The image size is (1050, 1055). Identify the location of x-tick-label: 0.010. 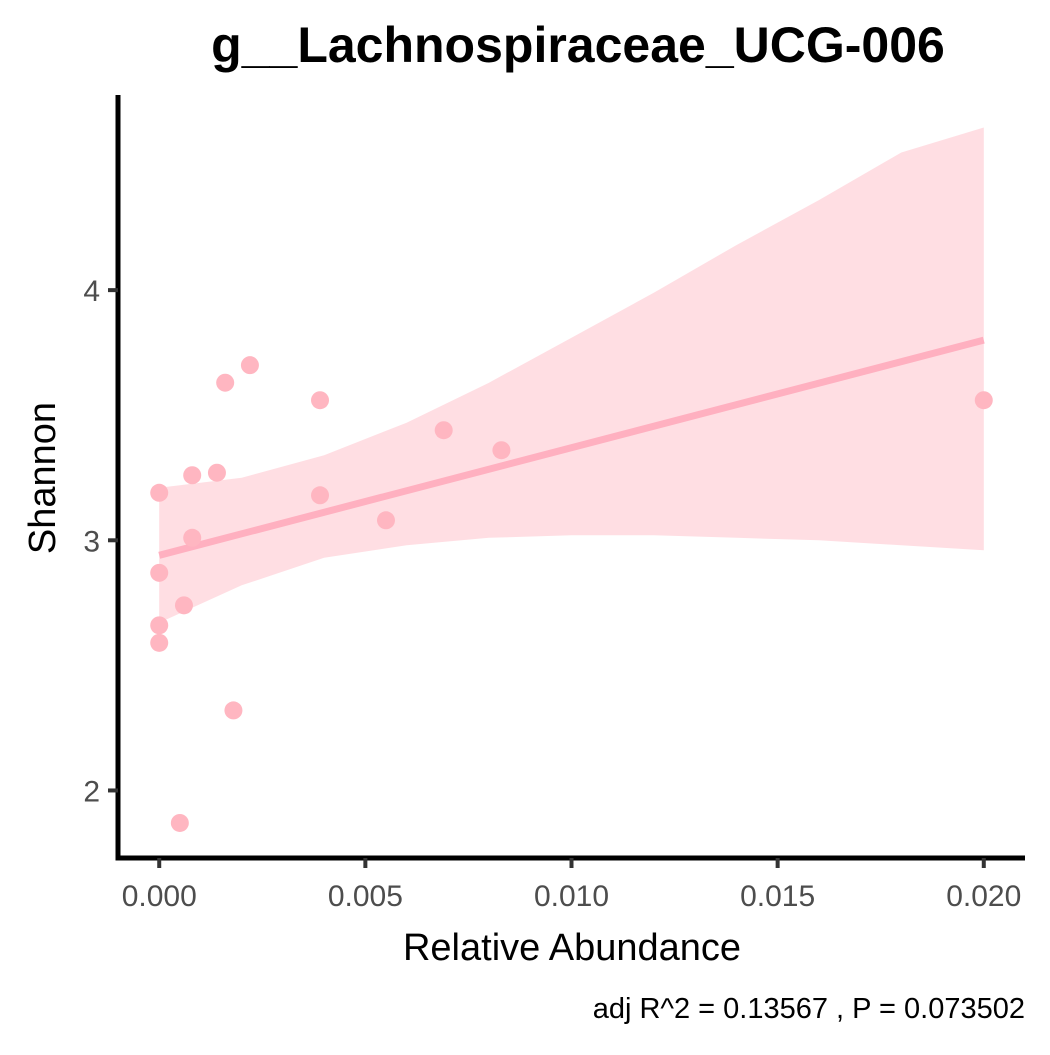
(571, 896).